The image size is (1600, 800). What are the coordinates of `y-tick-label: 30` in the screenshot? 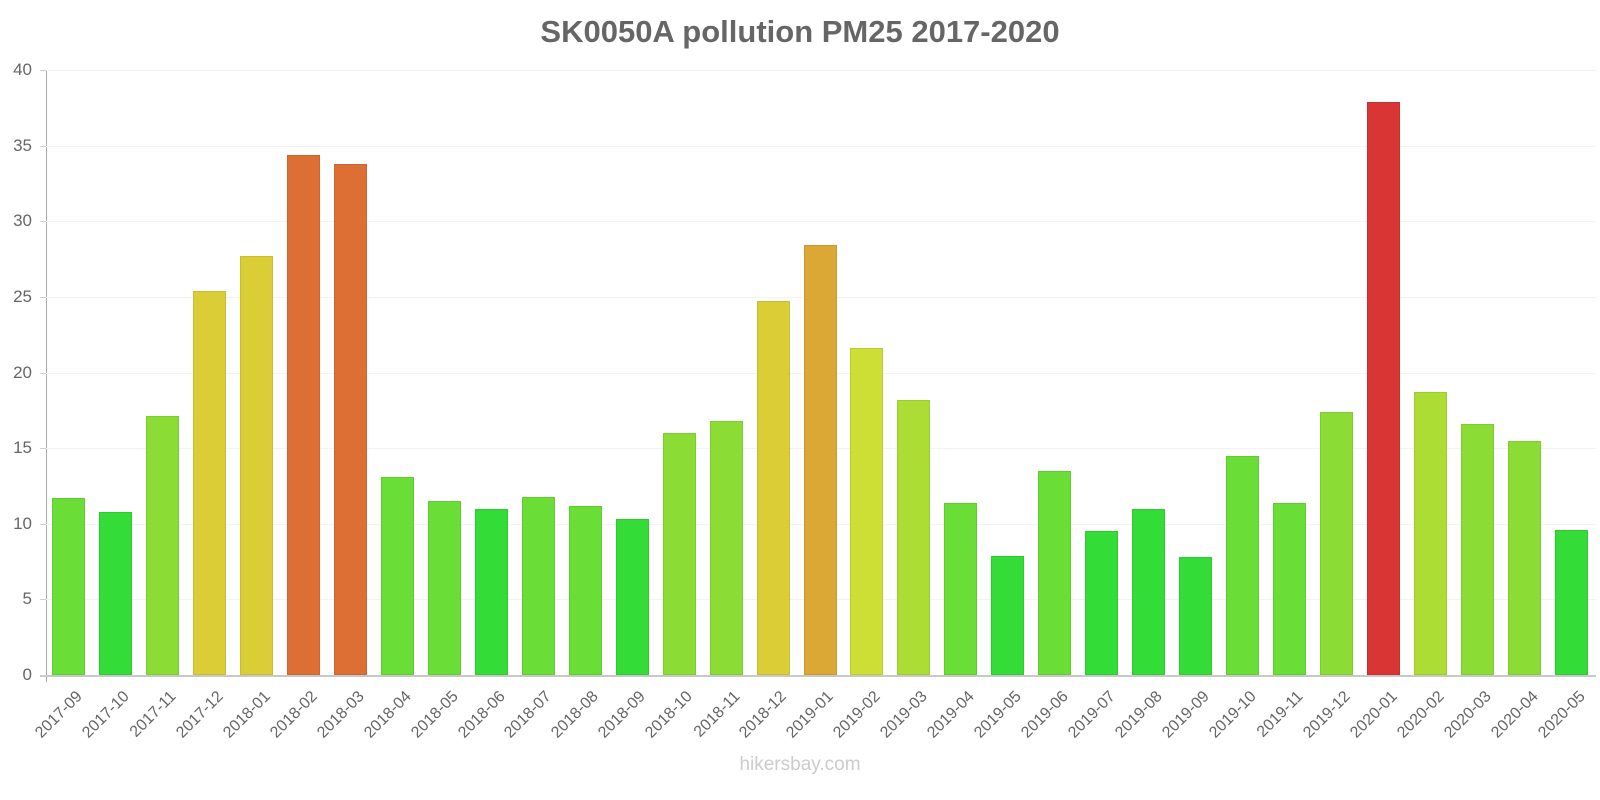 It's located at (22, 221).